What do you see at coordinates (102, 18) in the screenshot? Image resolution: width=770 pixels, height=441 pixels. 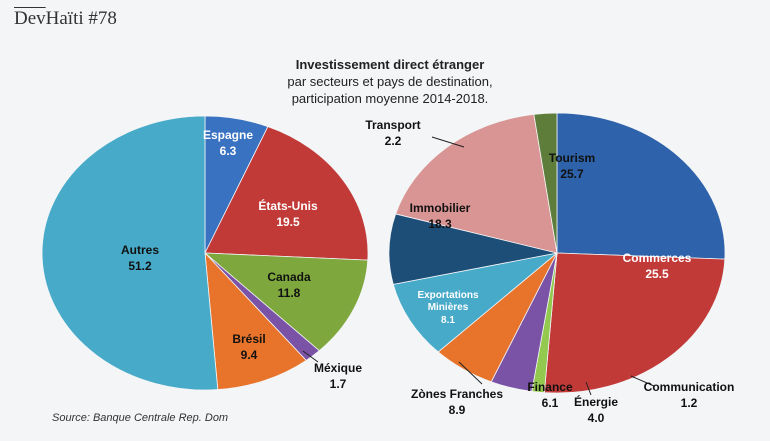 I see `issue-number: #78` at bounding box center [102, 18].